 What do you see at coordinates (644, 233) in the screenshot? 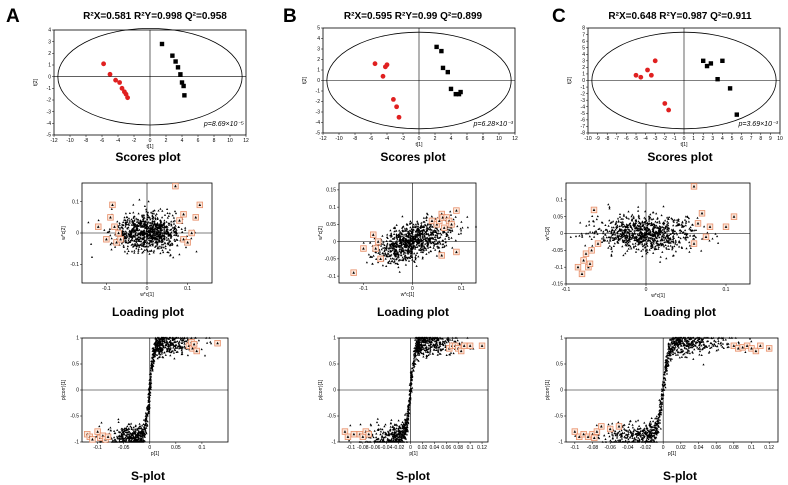
I see `variable-cloud` at bounding box center [644, 233].